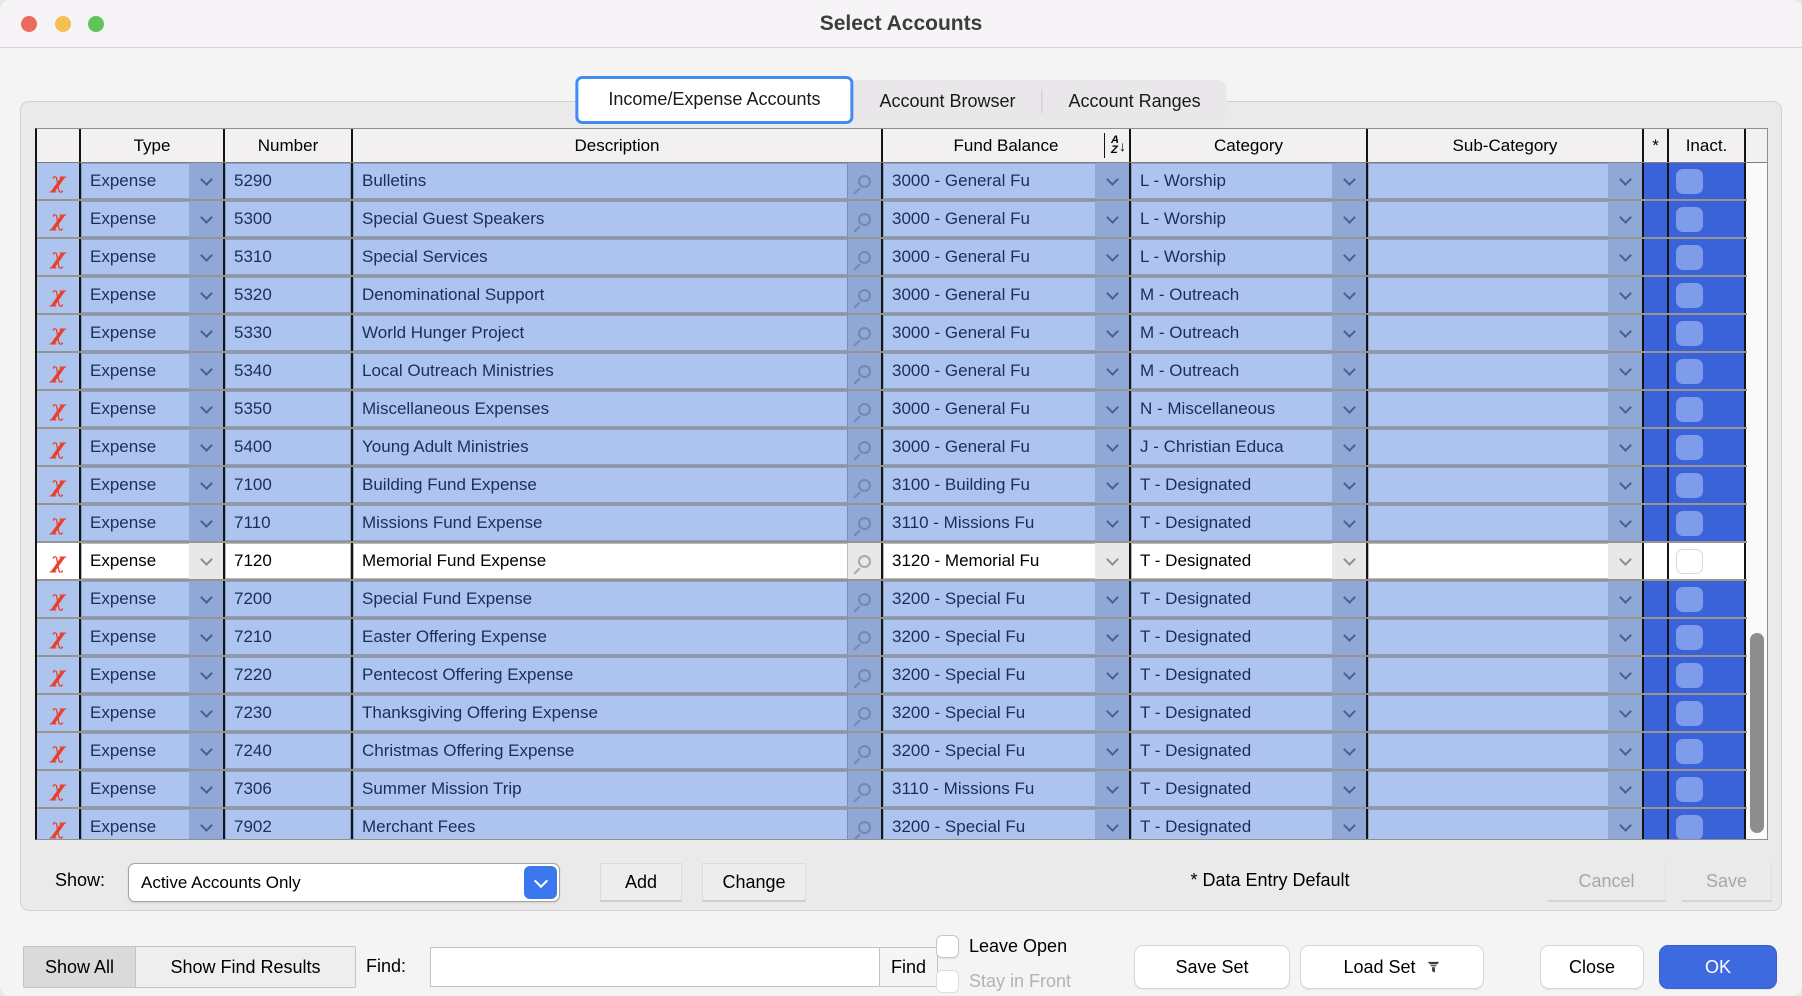 This screenshot has width=1802, height=996. I want to click on category-dropdown: T - Designated, so click(1248, 485).